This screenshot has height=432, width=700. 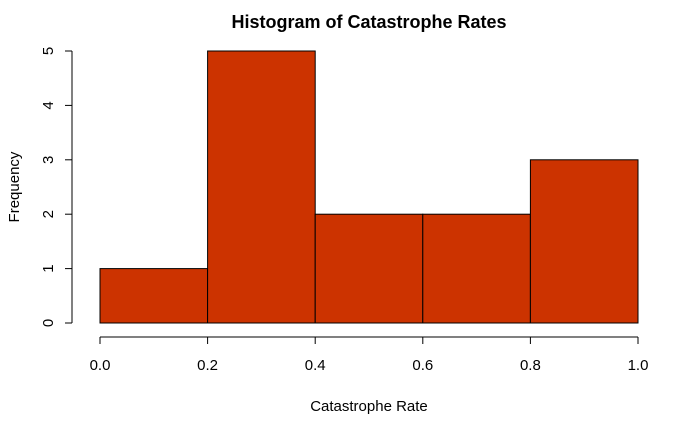 What do you see at coordinates (48, 214) in the screenshot?
I see `y-tick-label-2: 2` at bounding box center [48, 214].